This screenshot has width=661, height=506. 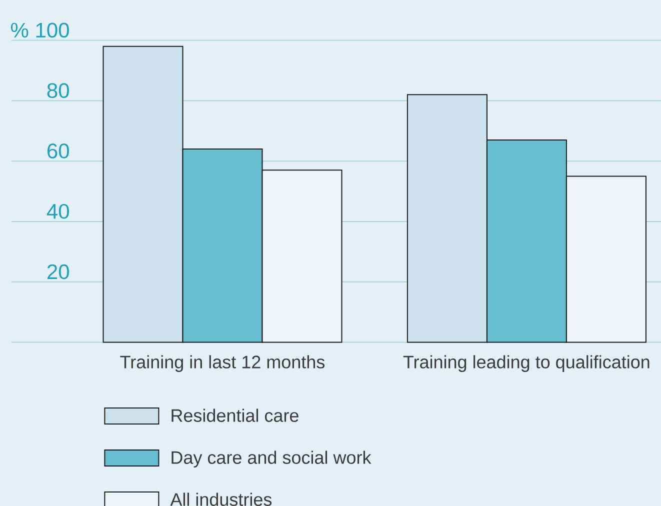 What do you see at coordinates (58, 151) in the screenshot?
I see `y-tick-label: 60` at bounding box center [58, 151].